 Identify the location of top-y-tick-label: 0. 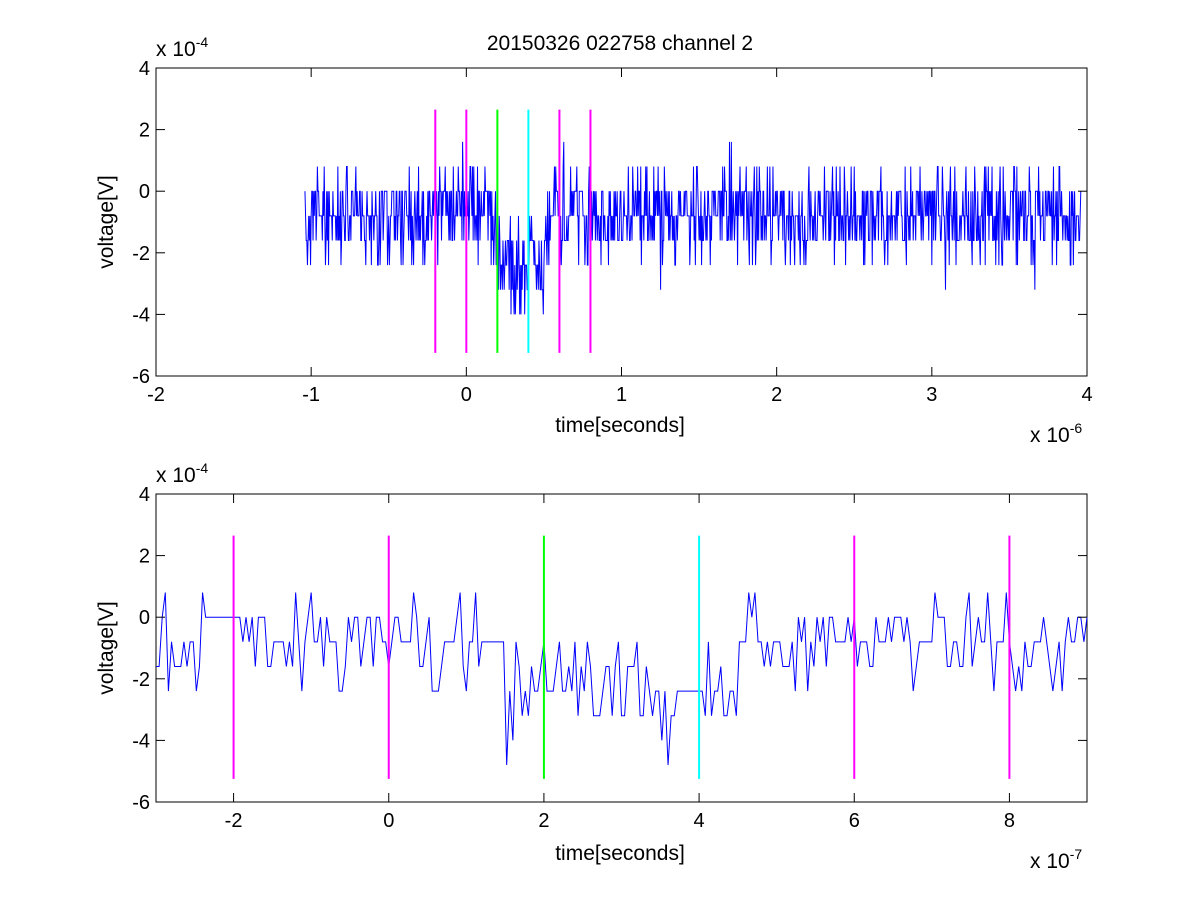
(144, 192).